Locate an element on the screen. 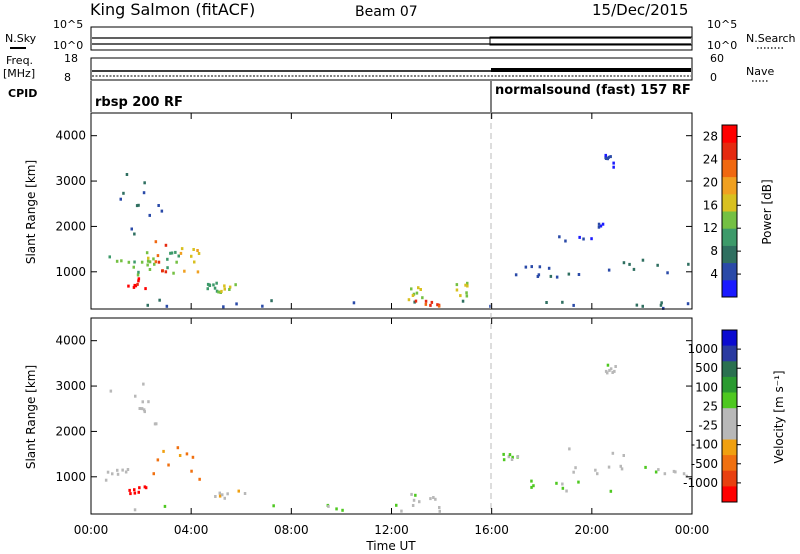  freq-frame is located at coordinates (391, 69).